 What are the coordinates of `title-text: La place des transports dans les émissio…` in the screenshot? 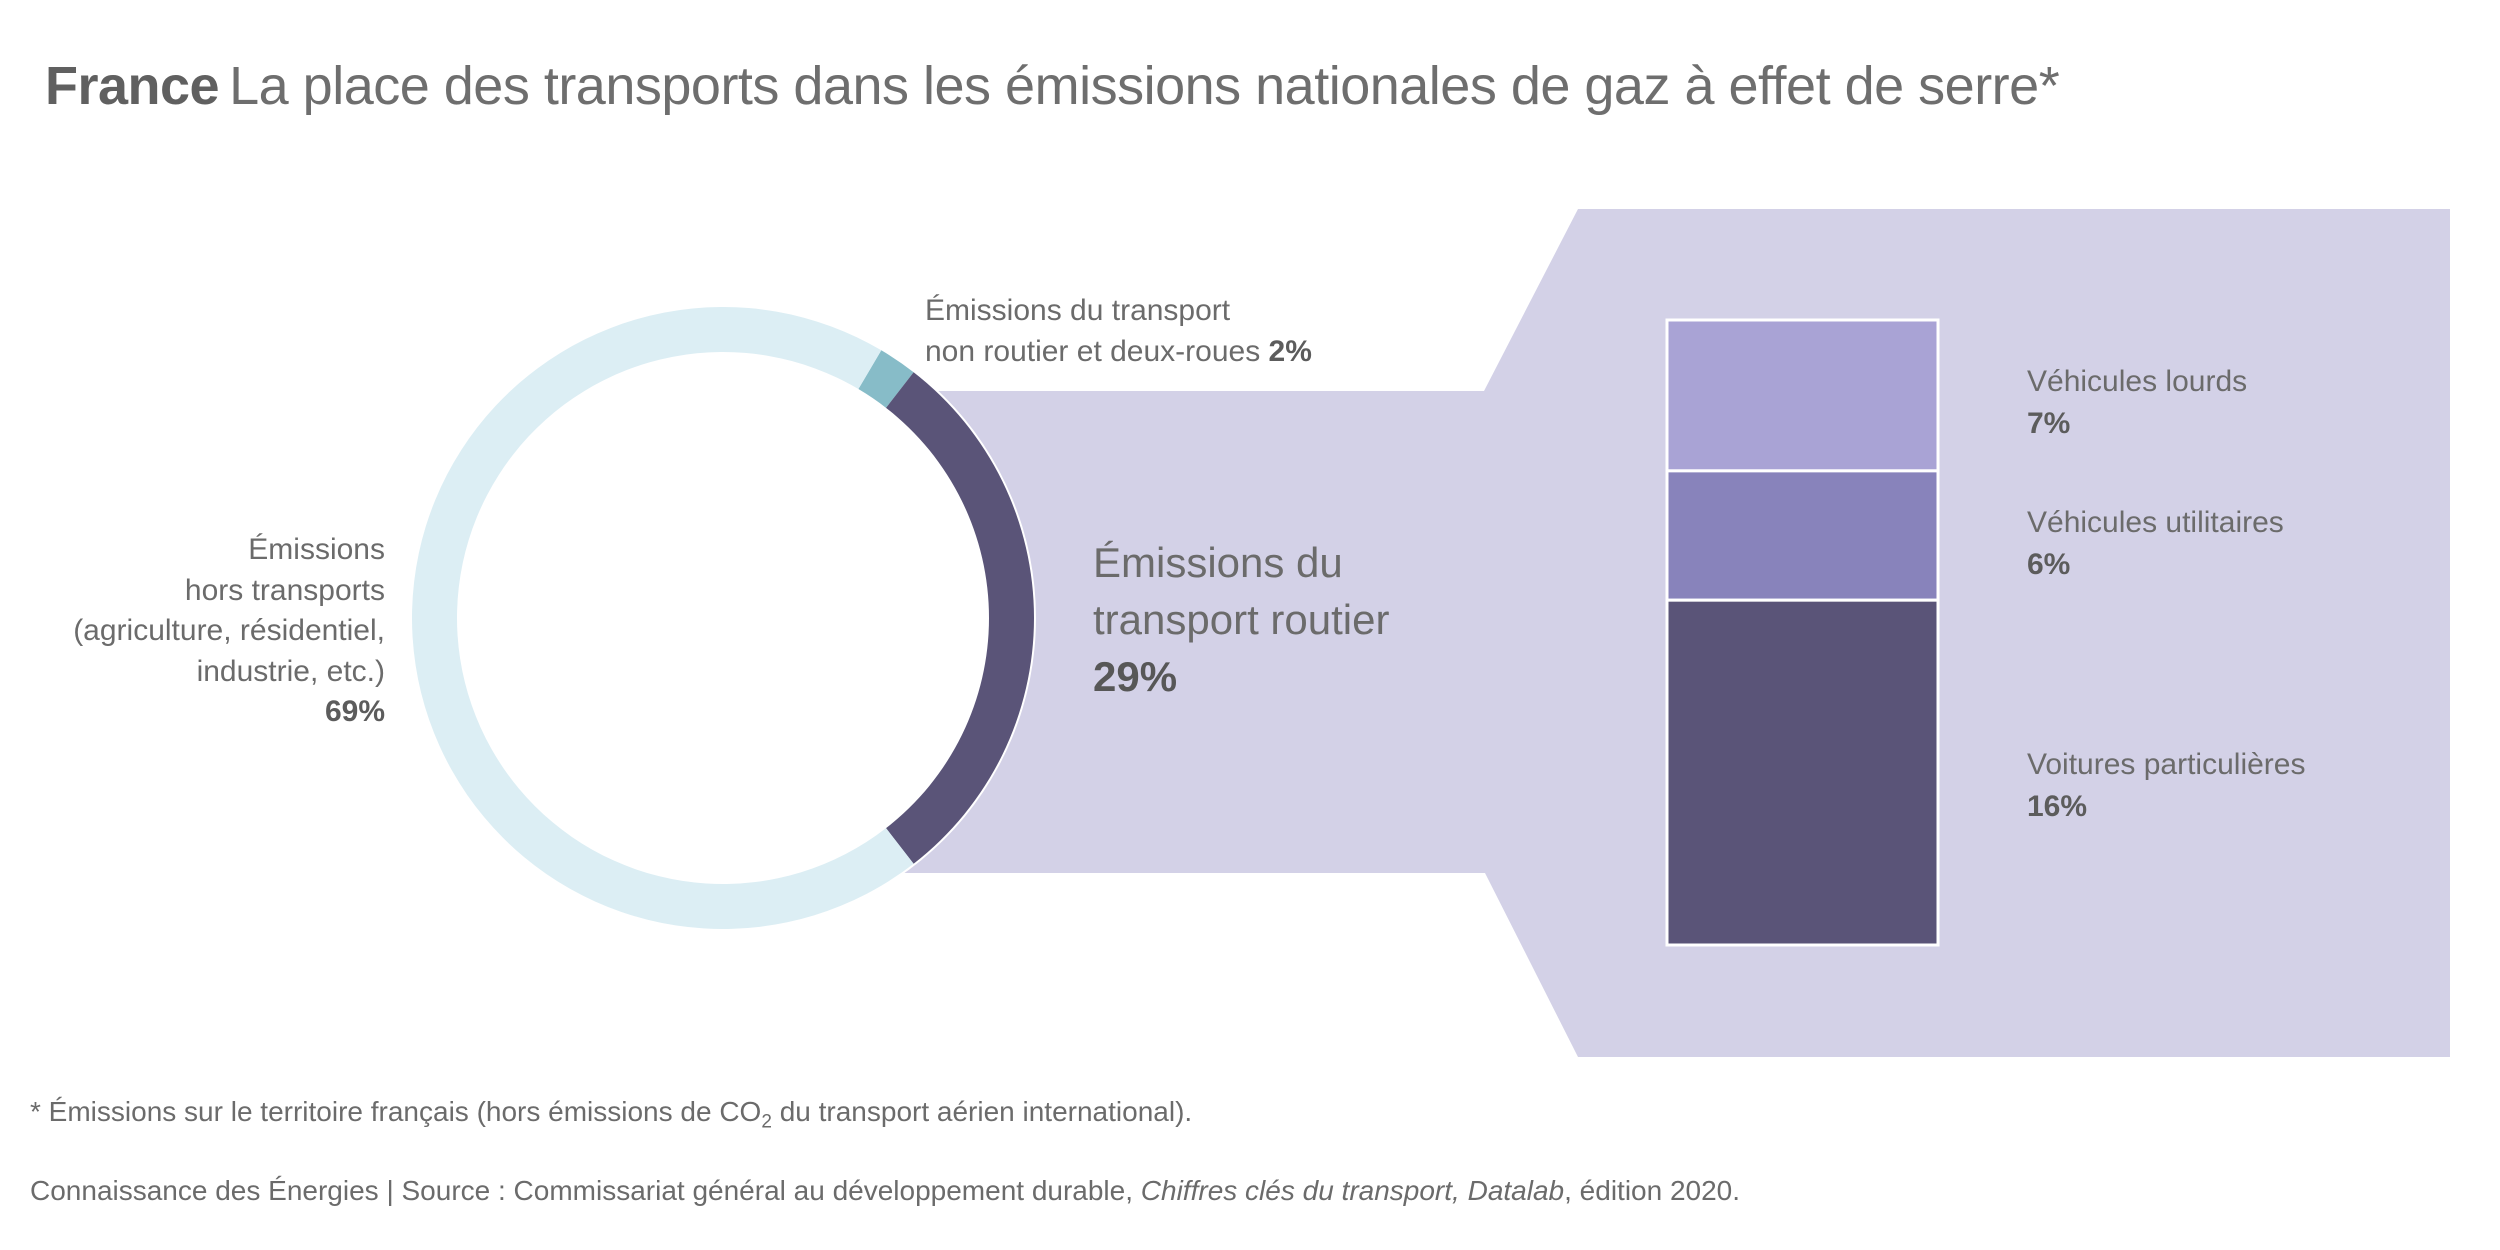 It's located at (1144, 86).